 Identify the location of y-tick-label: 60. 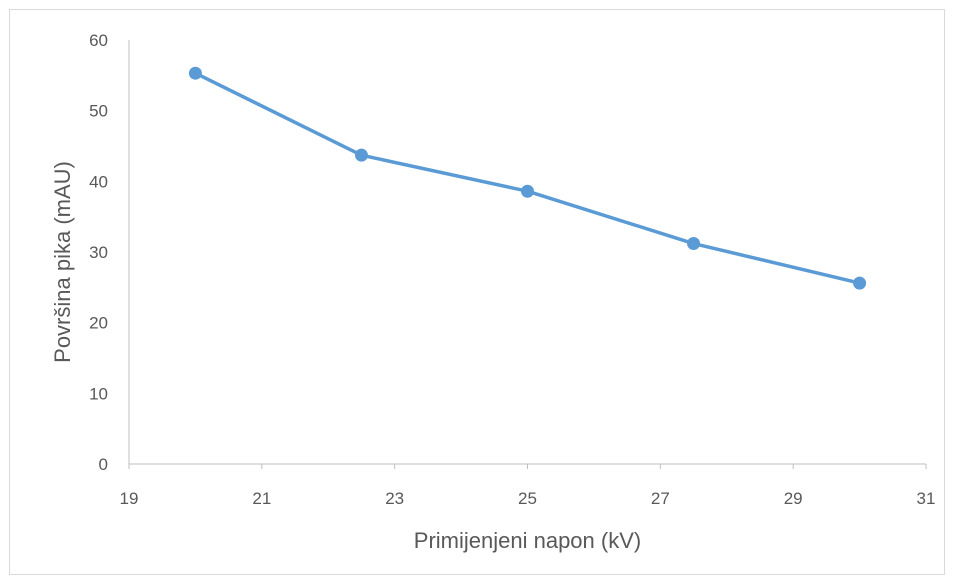
(98, 40).